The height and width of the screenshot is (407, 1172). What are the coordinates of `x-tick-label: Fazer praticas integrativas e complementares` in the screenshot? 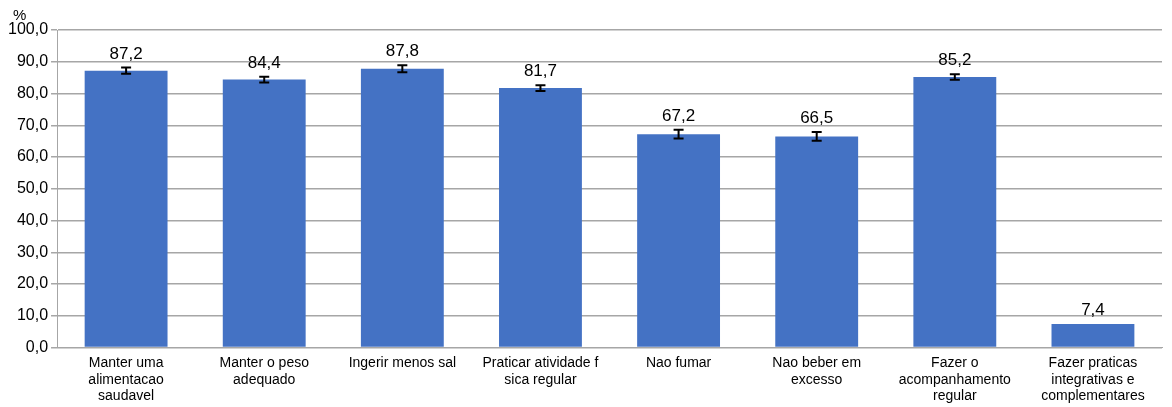 It's located at (1093, 378).